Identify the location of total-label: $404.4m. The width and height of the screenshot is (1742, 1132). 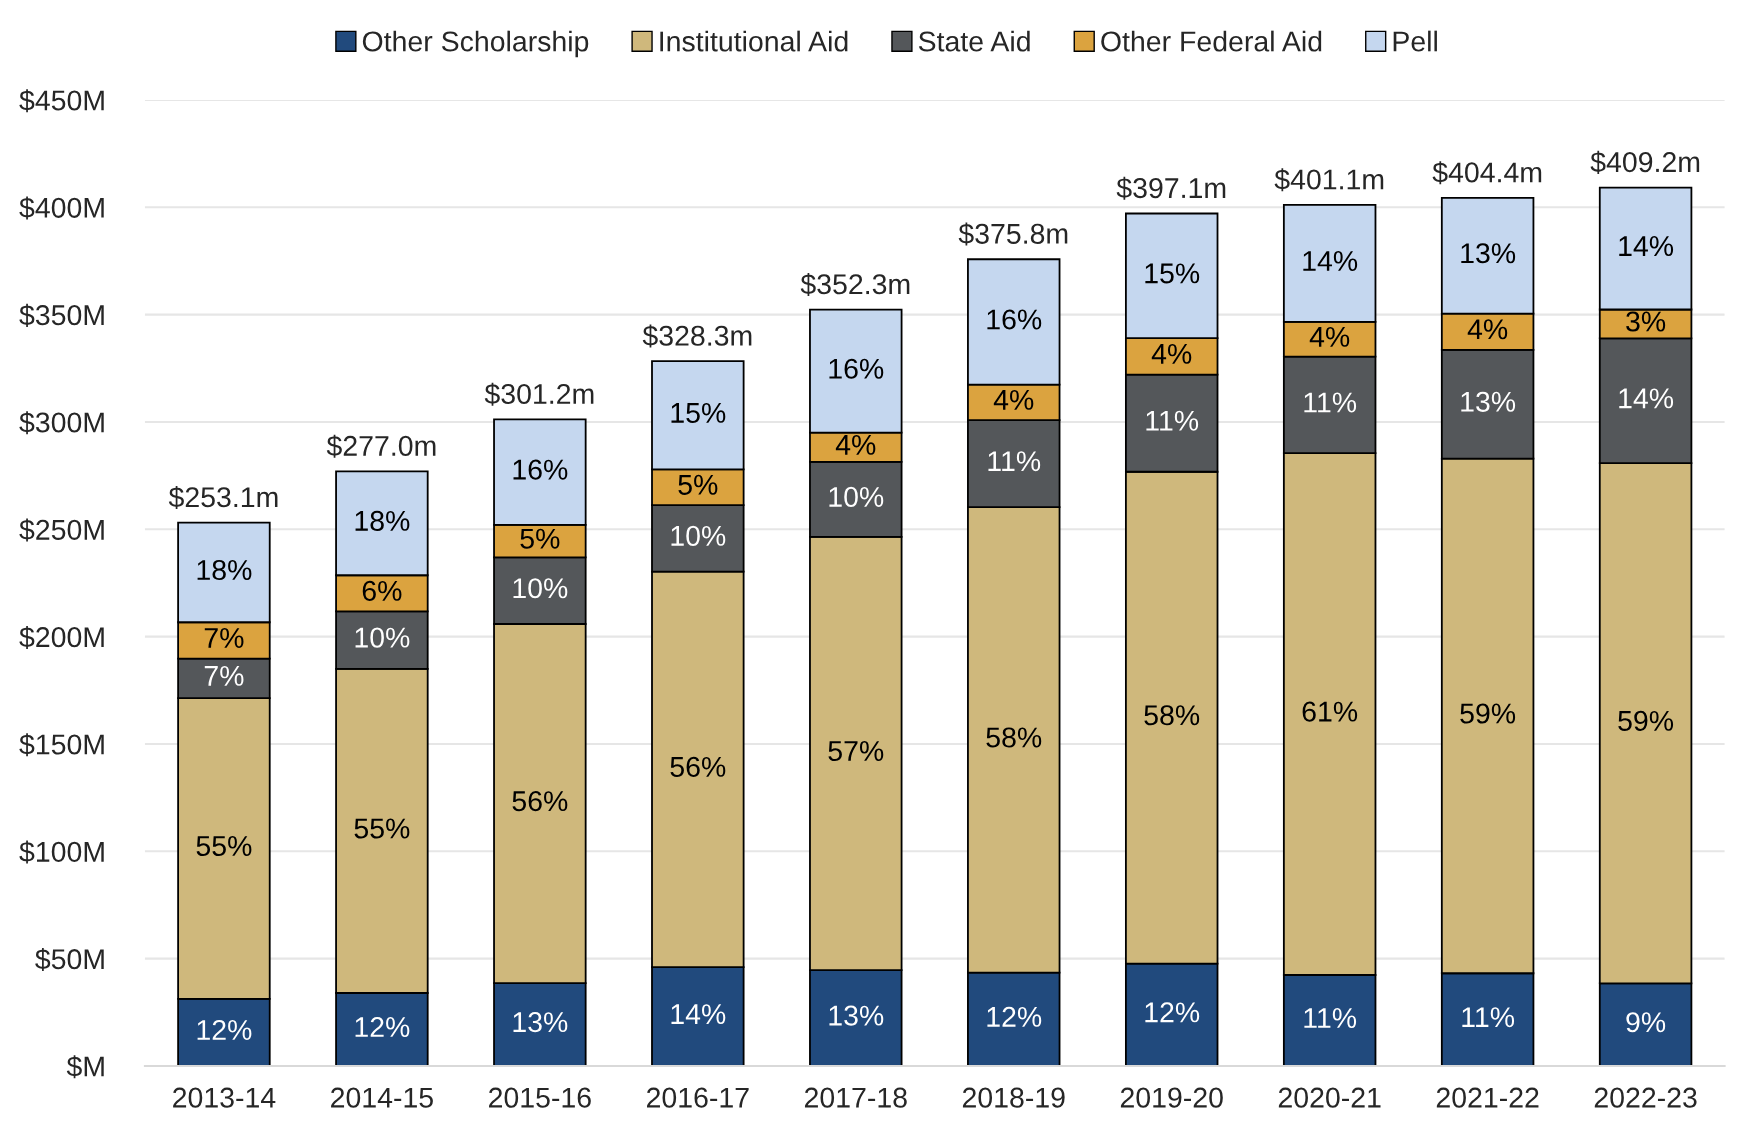
(1487, 173).